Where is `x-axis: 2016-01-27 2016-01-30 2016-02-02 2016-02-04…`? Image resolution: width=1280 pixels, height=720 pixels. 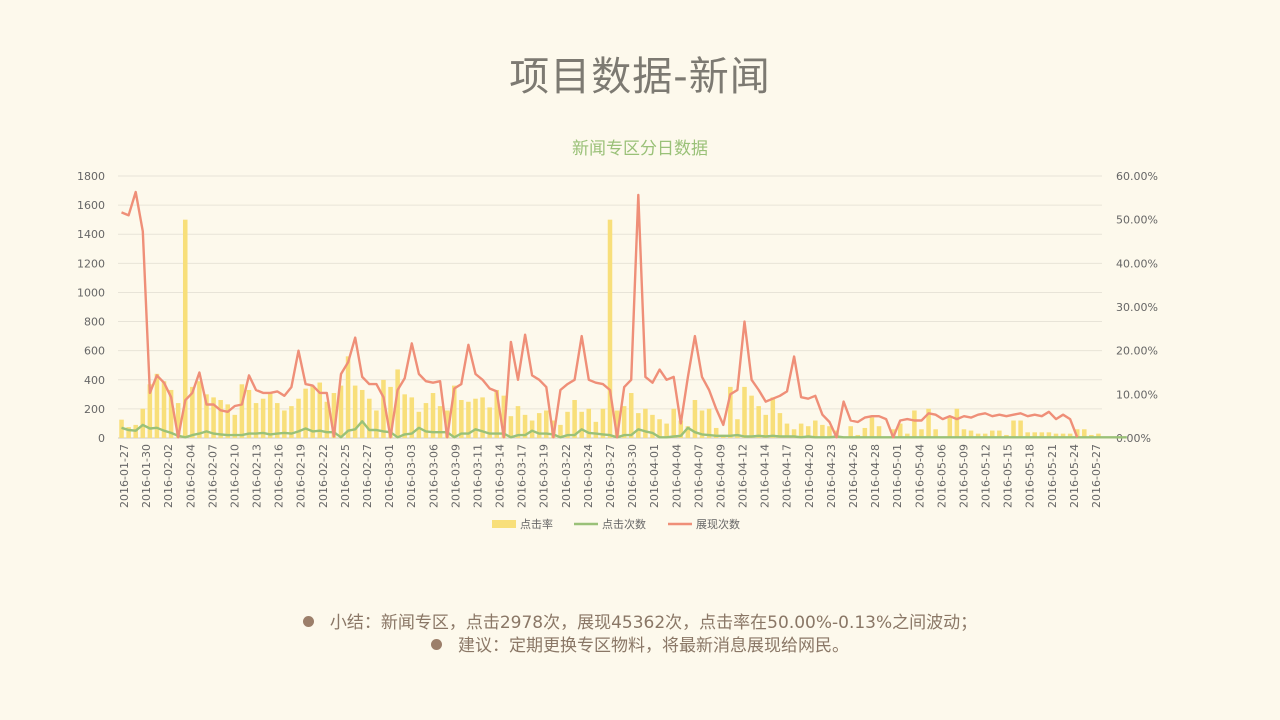 x-axis: 2016-01-27 2016-01-30 2016-02-02 2016-02-04… is located at coordinates (610, 476).